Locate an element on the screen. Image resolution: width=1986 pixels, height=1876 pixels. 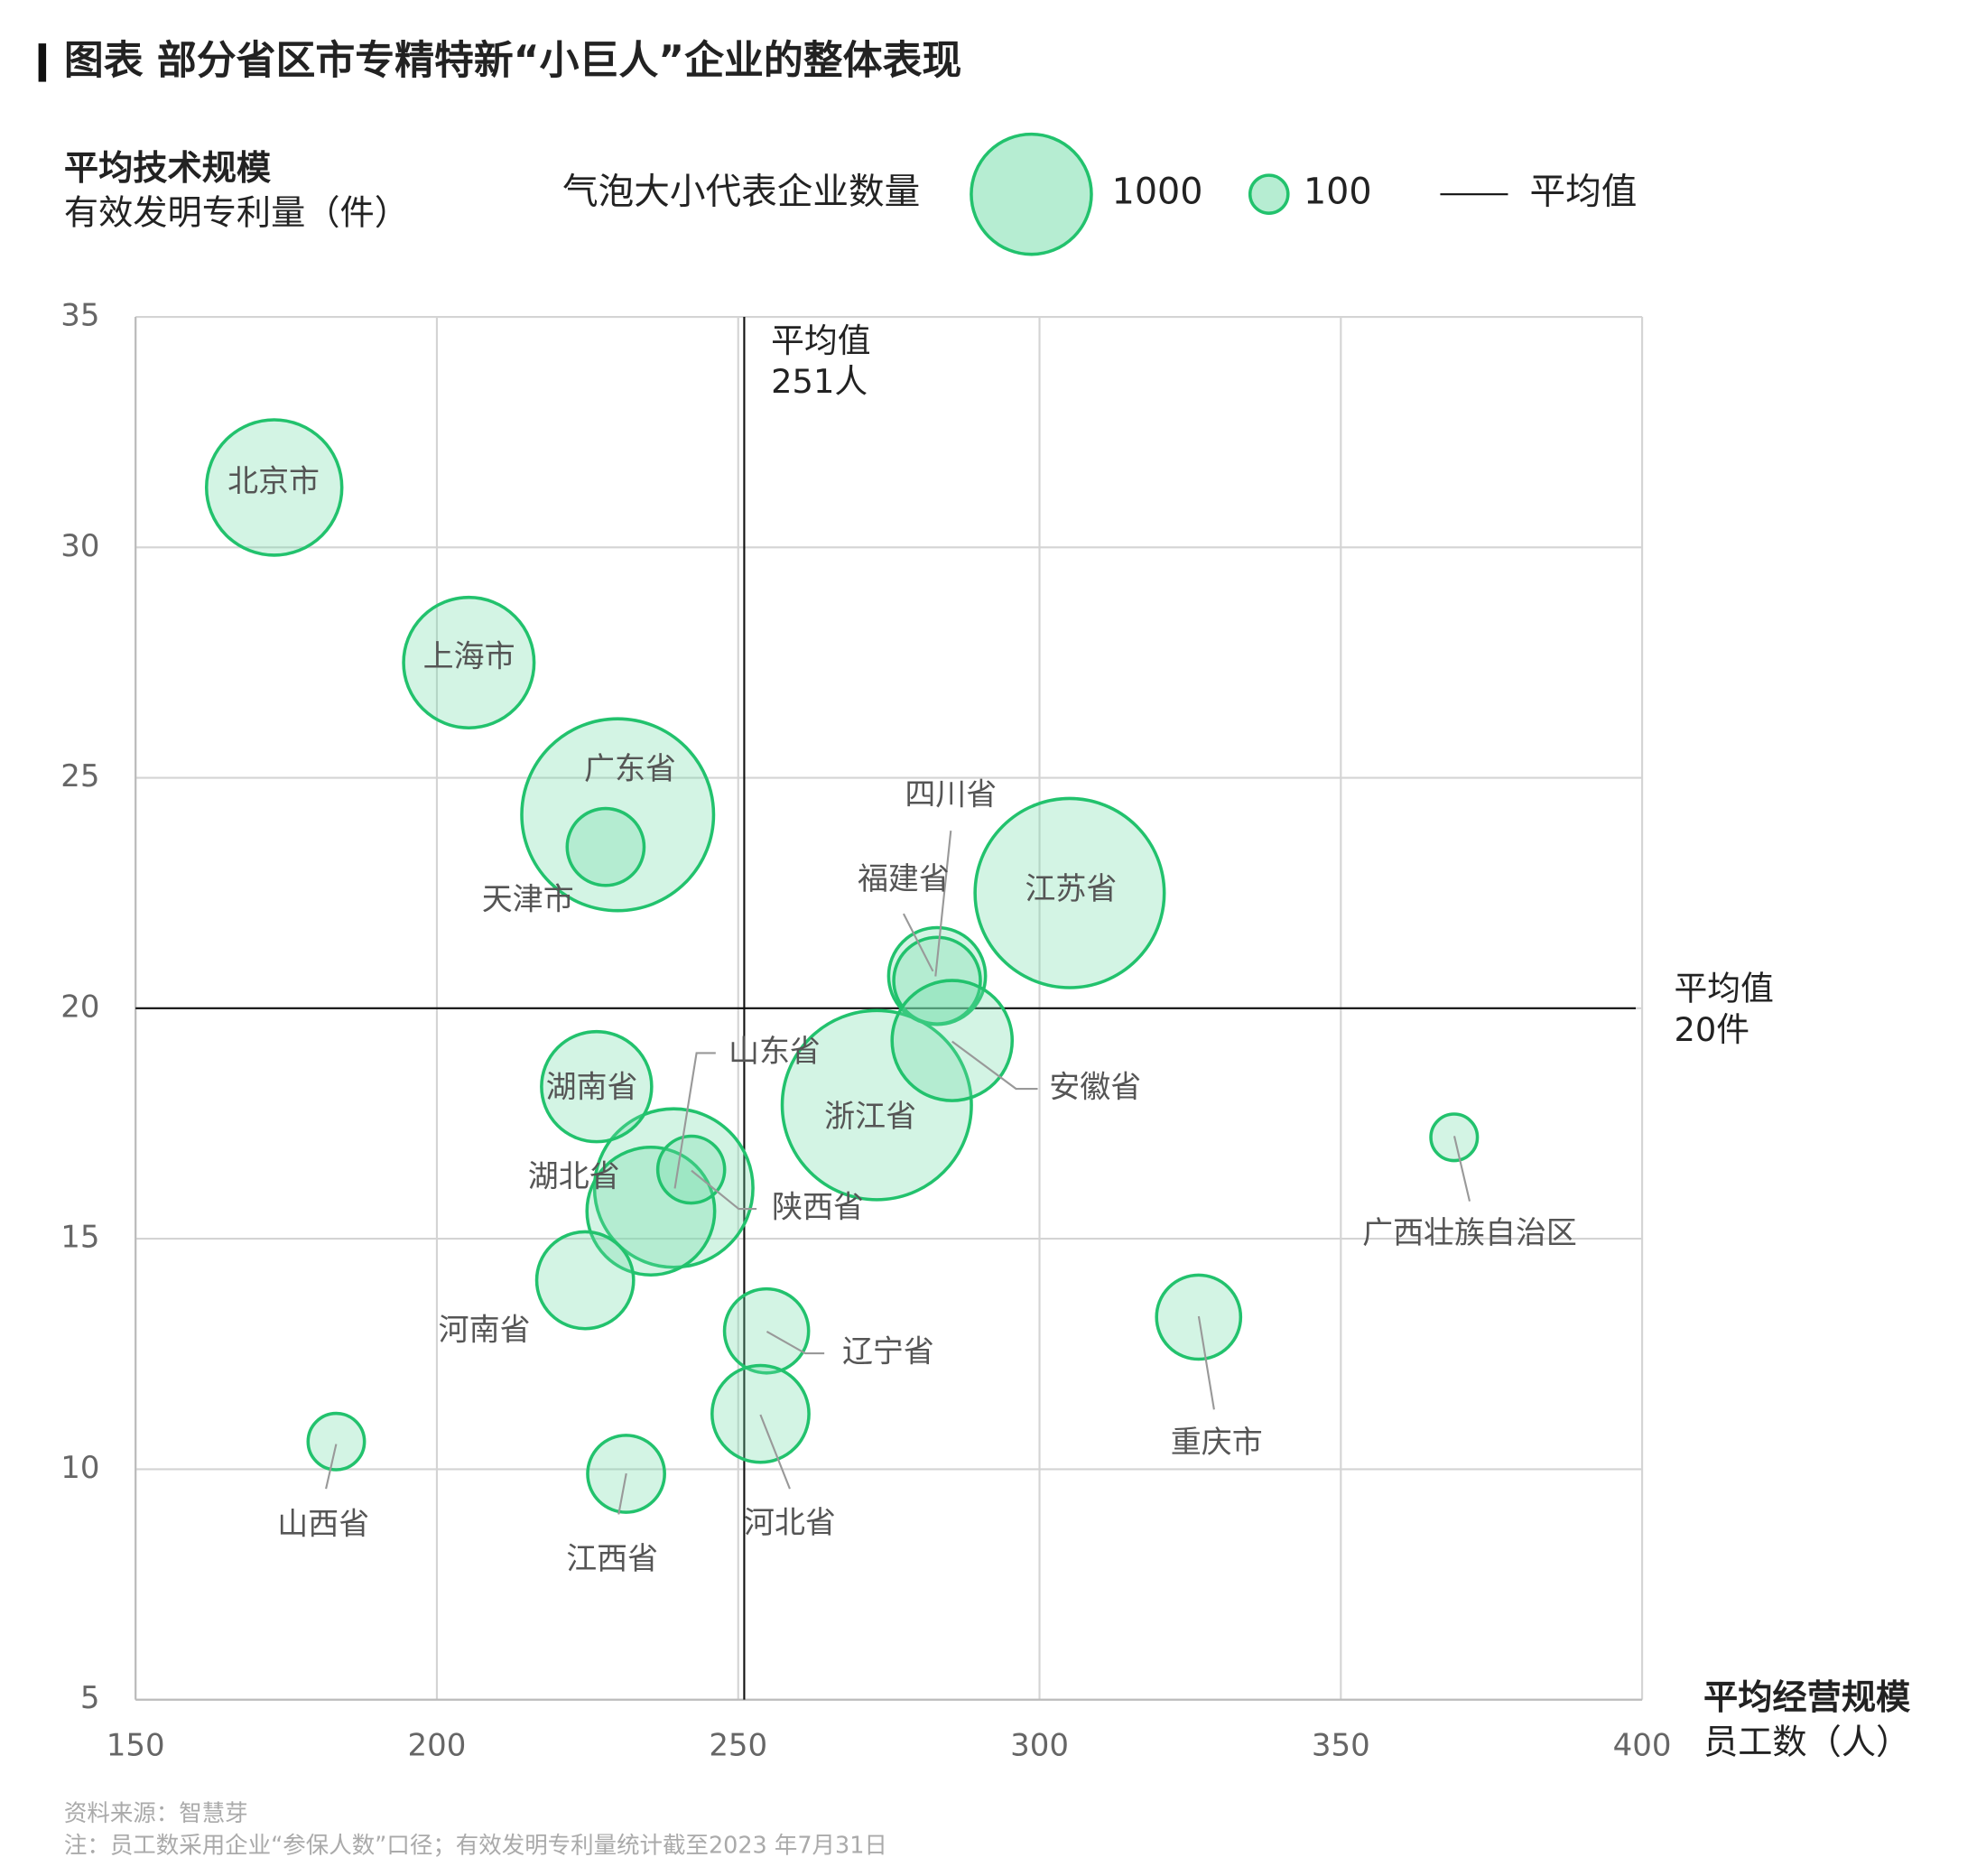
source: 资料来源：智慧芽 is located at coordinates (156, 1814).